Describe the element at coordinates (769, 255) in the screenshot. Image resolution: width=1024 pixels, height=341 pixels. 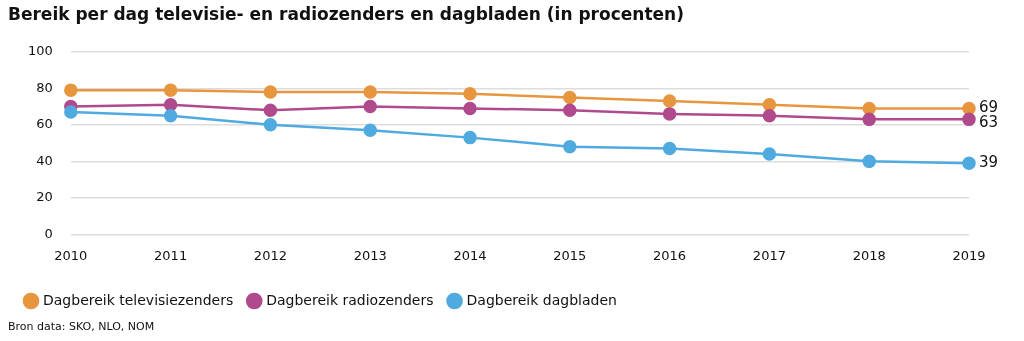
I see `x-tick-label: 2017` at that location.